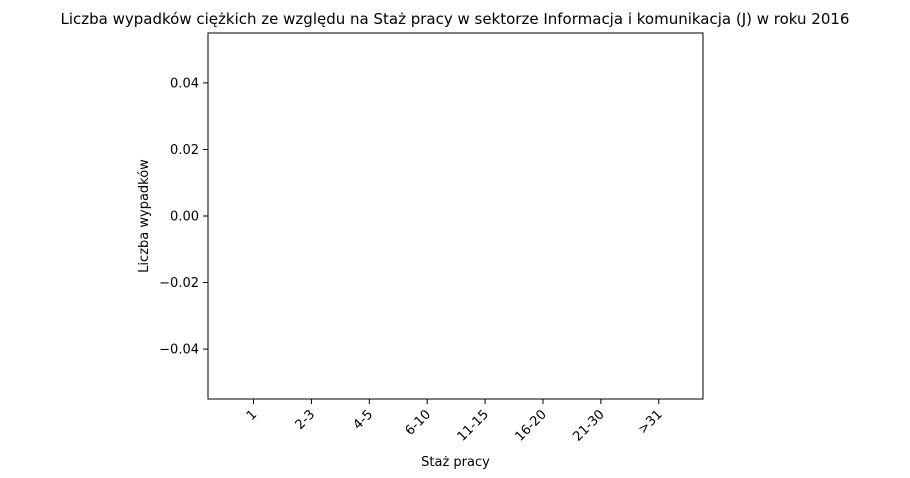  I want to click on x-tick-label: 1, so click(252, 415).